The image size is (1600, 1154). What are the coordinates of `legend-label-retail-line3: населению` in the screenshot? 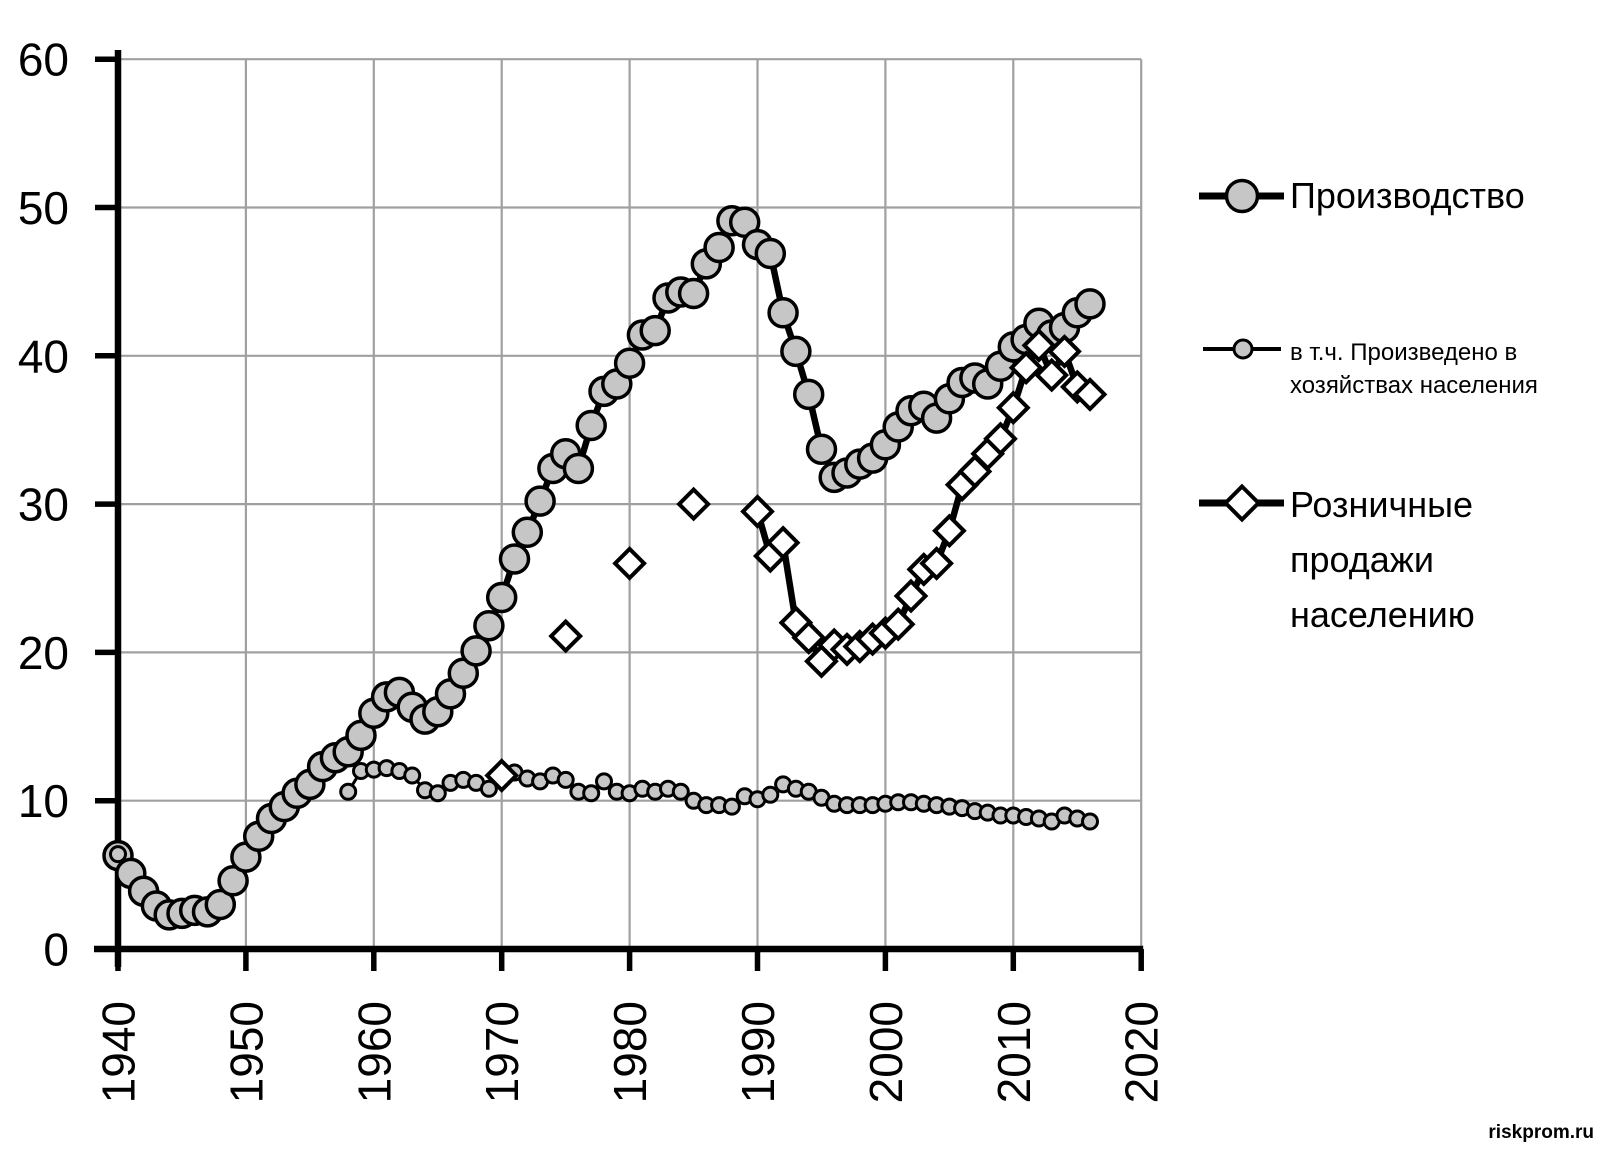 It's located at (1382, 614).